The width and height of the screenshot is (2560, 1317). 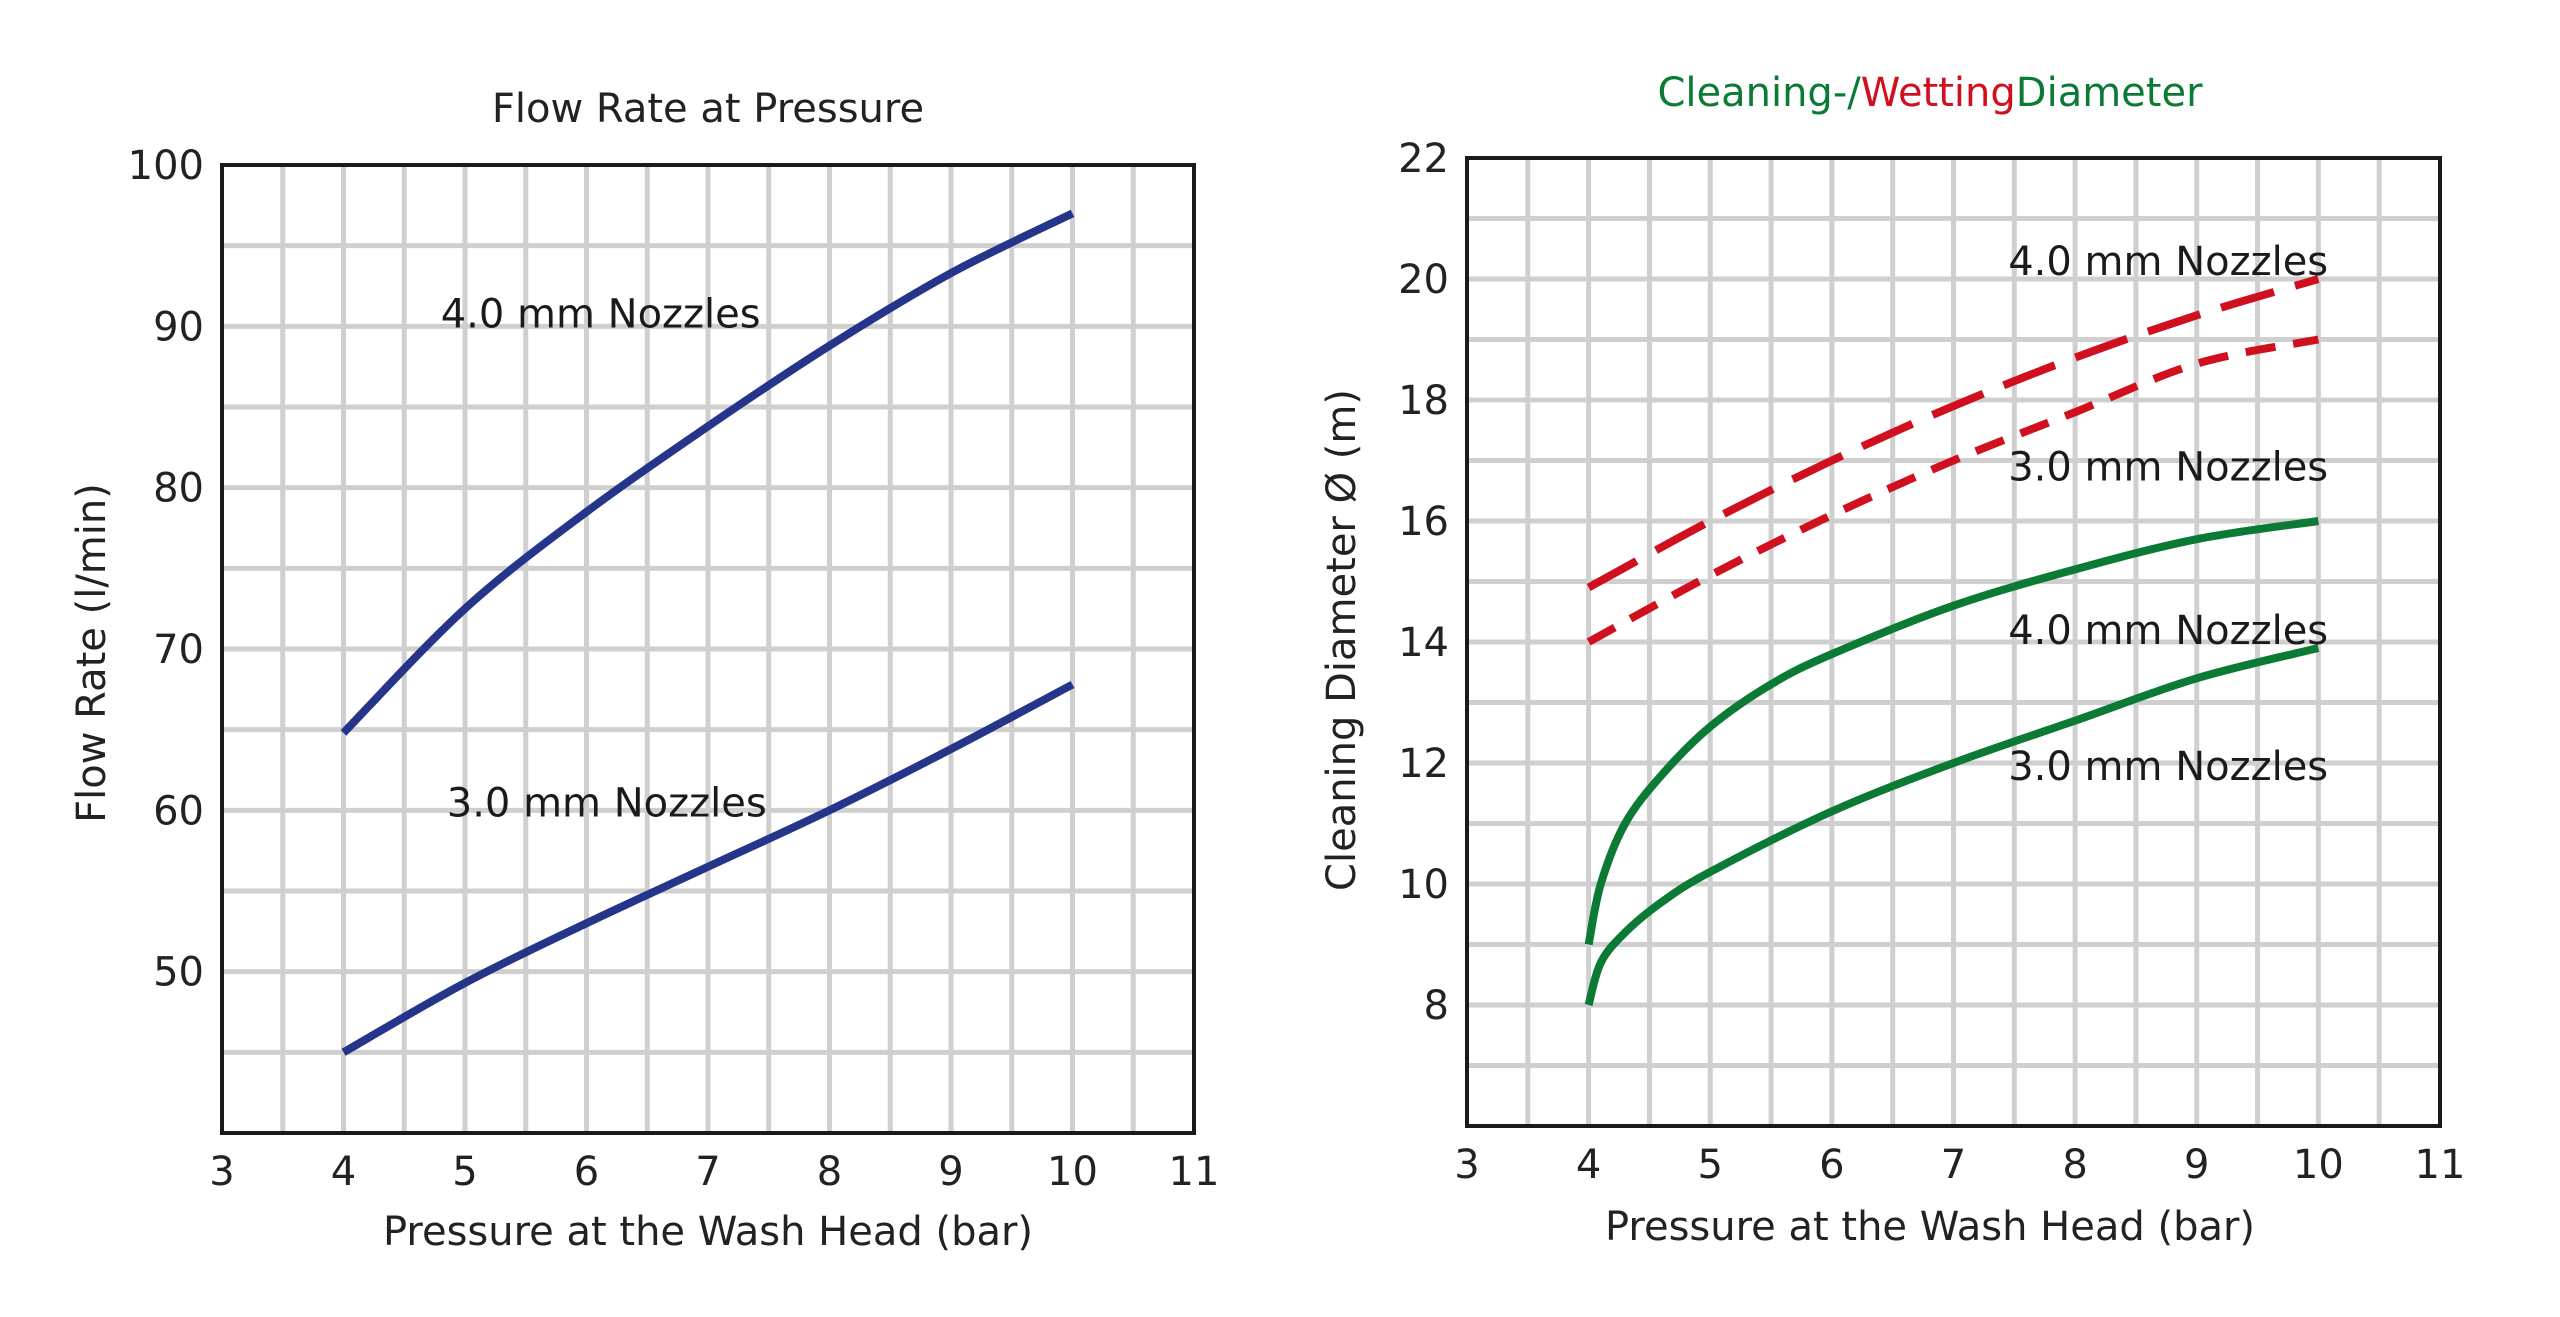 I want to click on title-part-cleaning: Cleaning-/, so click(x=1759, y=93).